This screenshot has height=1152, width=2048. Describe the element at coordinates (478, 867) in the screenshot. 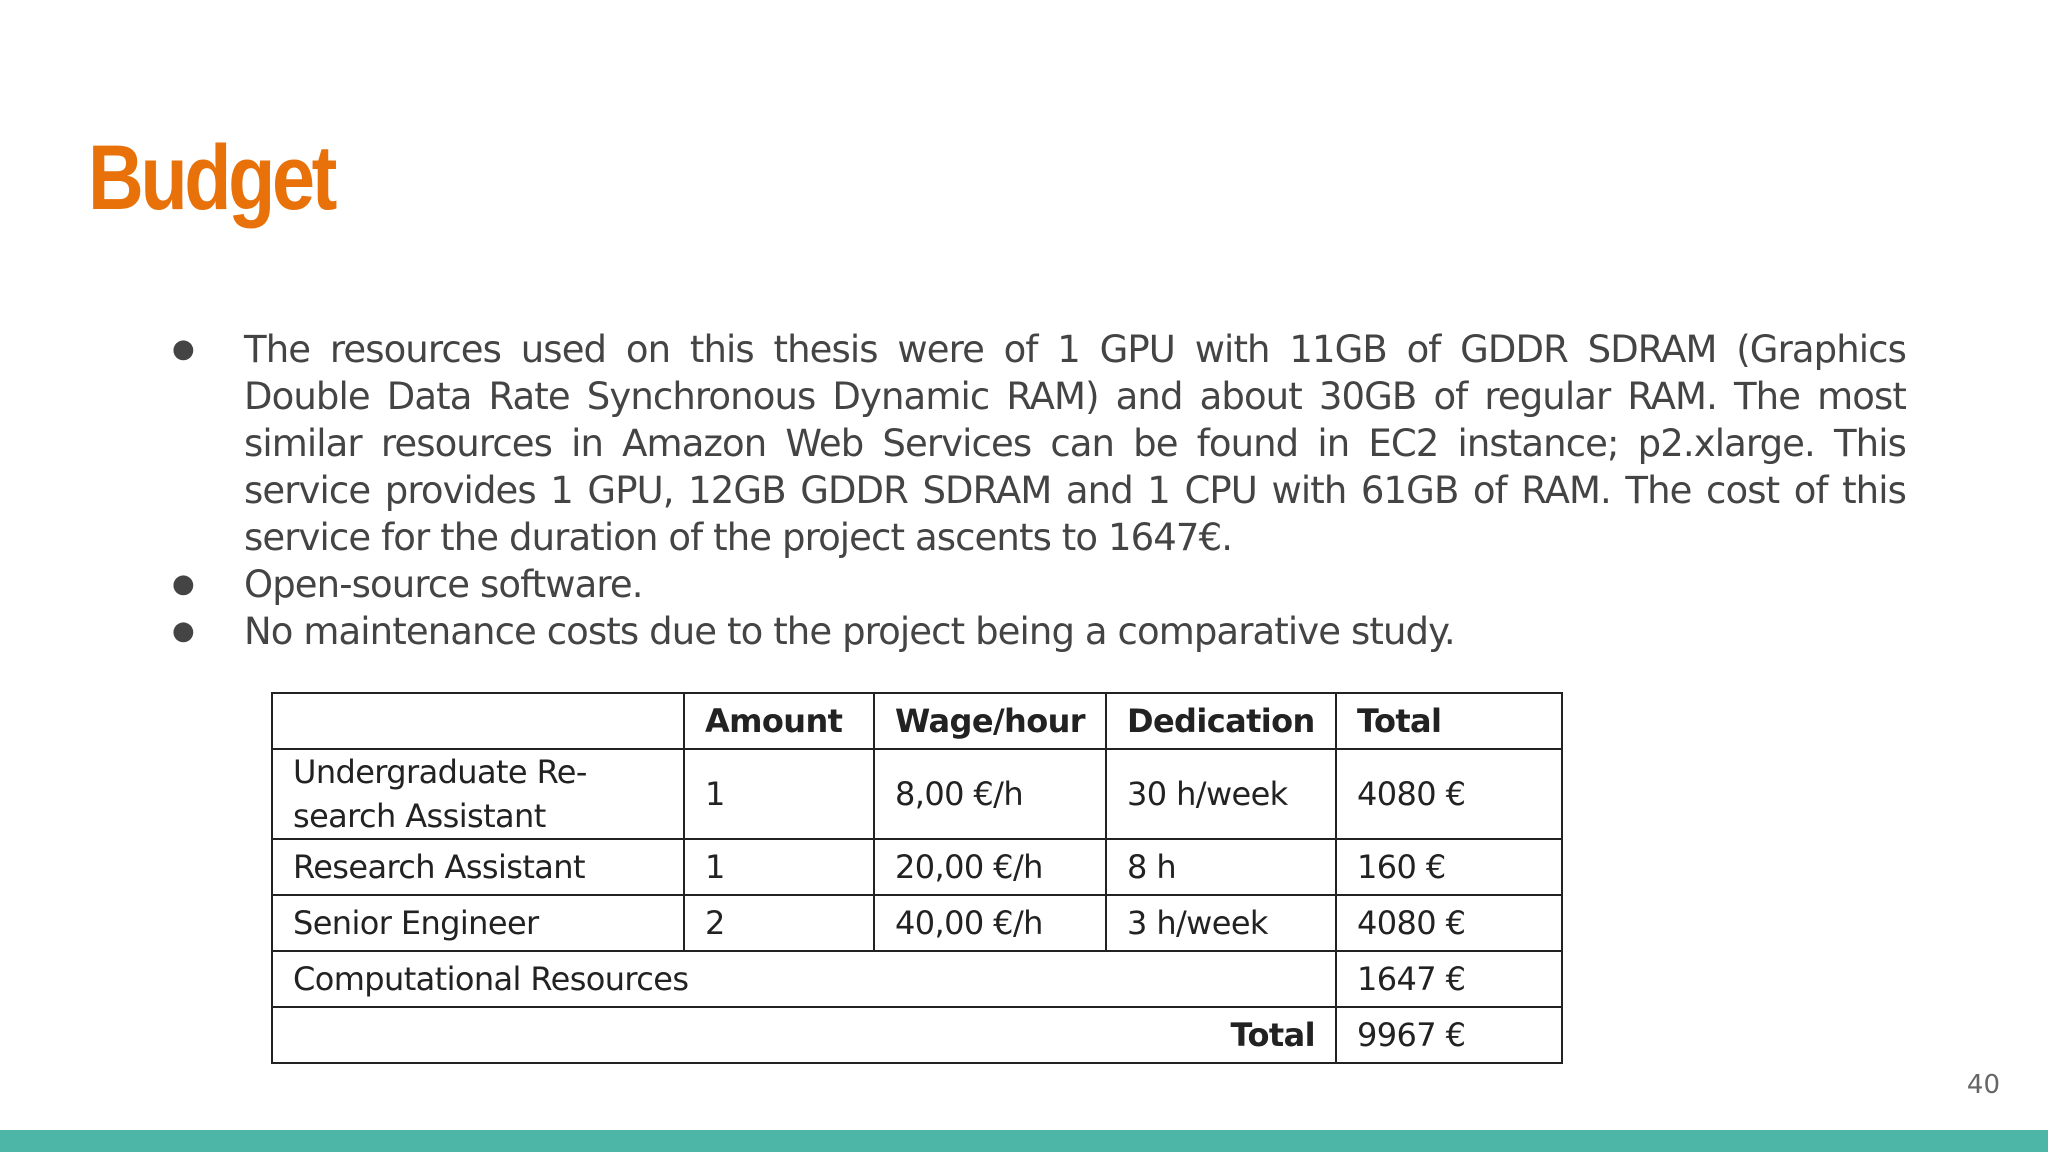

I see `cell-role: Research Assistant` at that location.